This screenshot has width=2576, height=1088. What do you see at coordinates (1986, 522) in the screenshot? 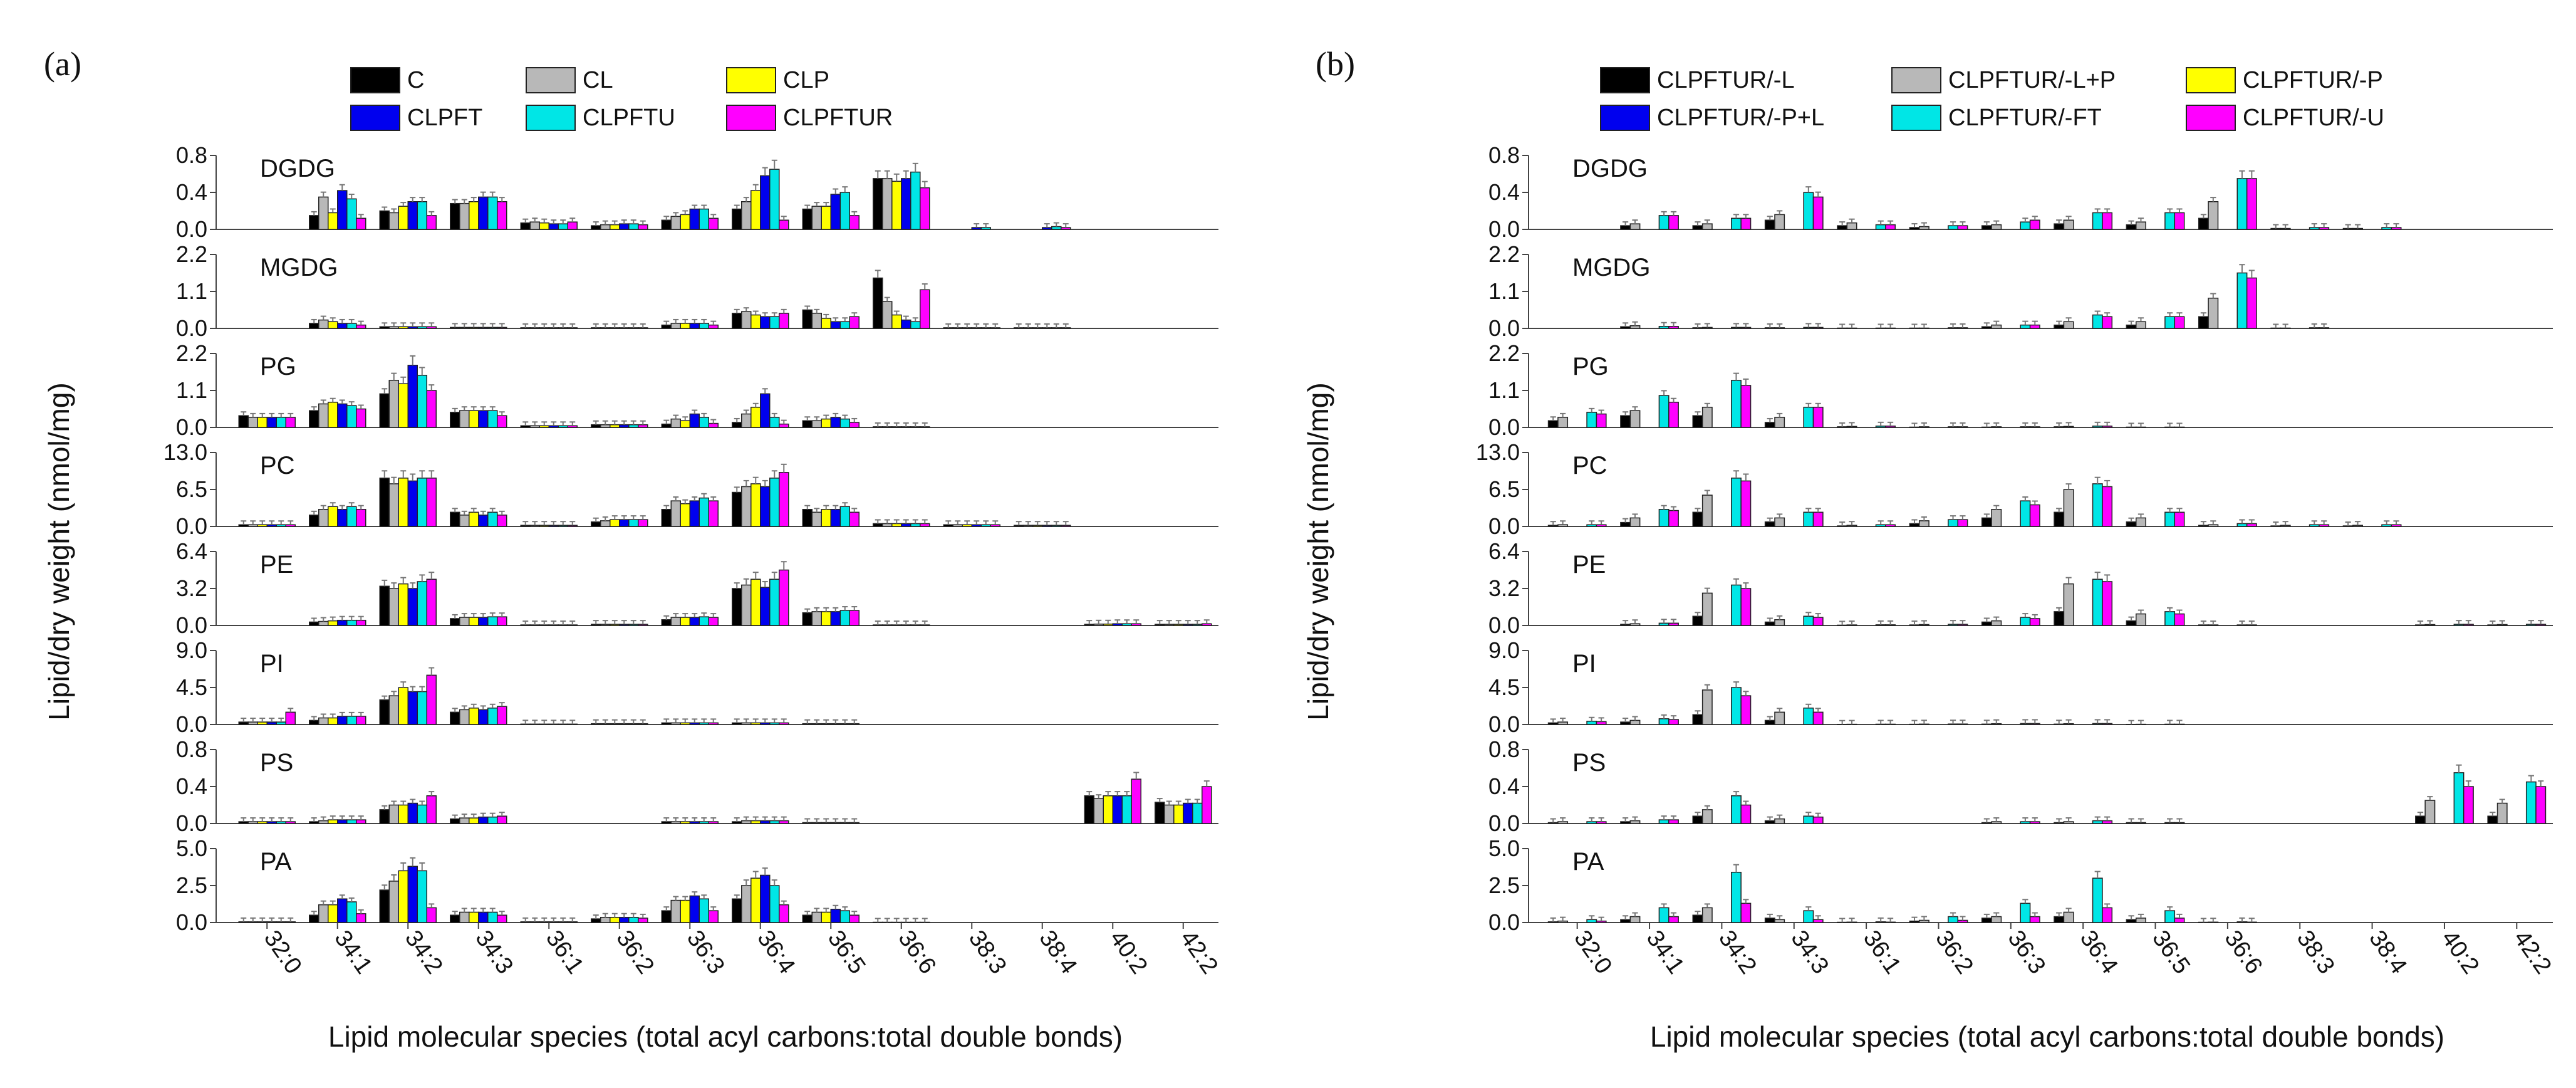
I see `bar-pc-36:3-CLPFTUR/-L` at bounding box center [1986, 522].